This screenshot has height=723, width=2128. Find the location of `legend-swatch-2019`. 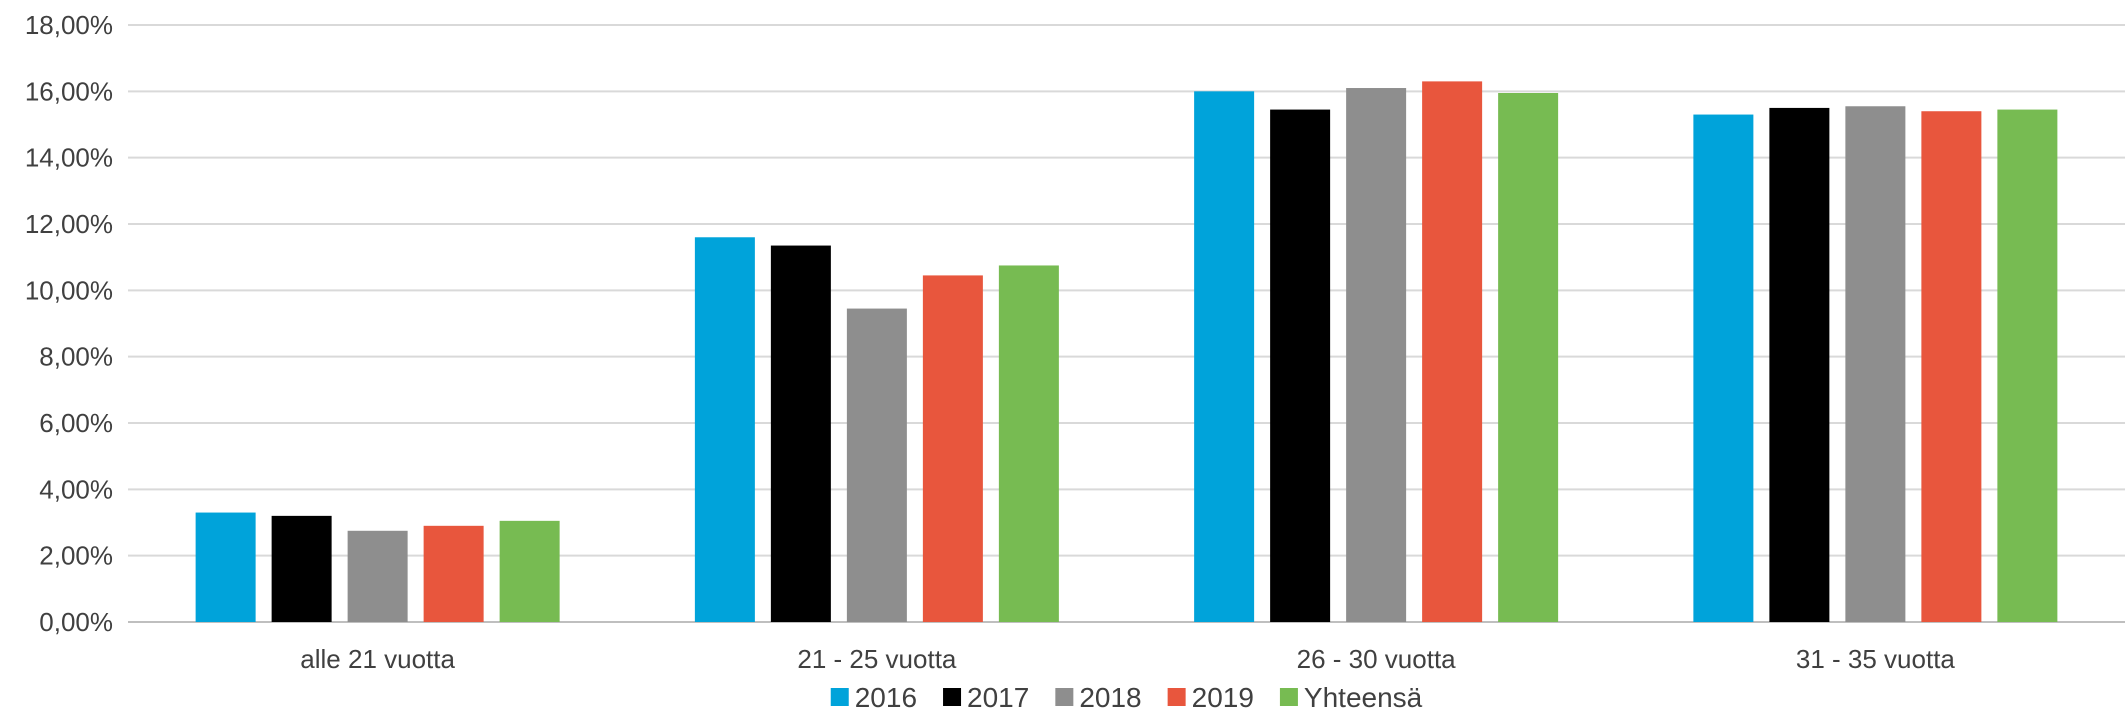

legend-swatch-2019 is located at coordinates (1176, 697).